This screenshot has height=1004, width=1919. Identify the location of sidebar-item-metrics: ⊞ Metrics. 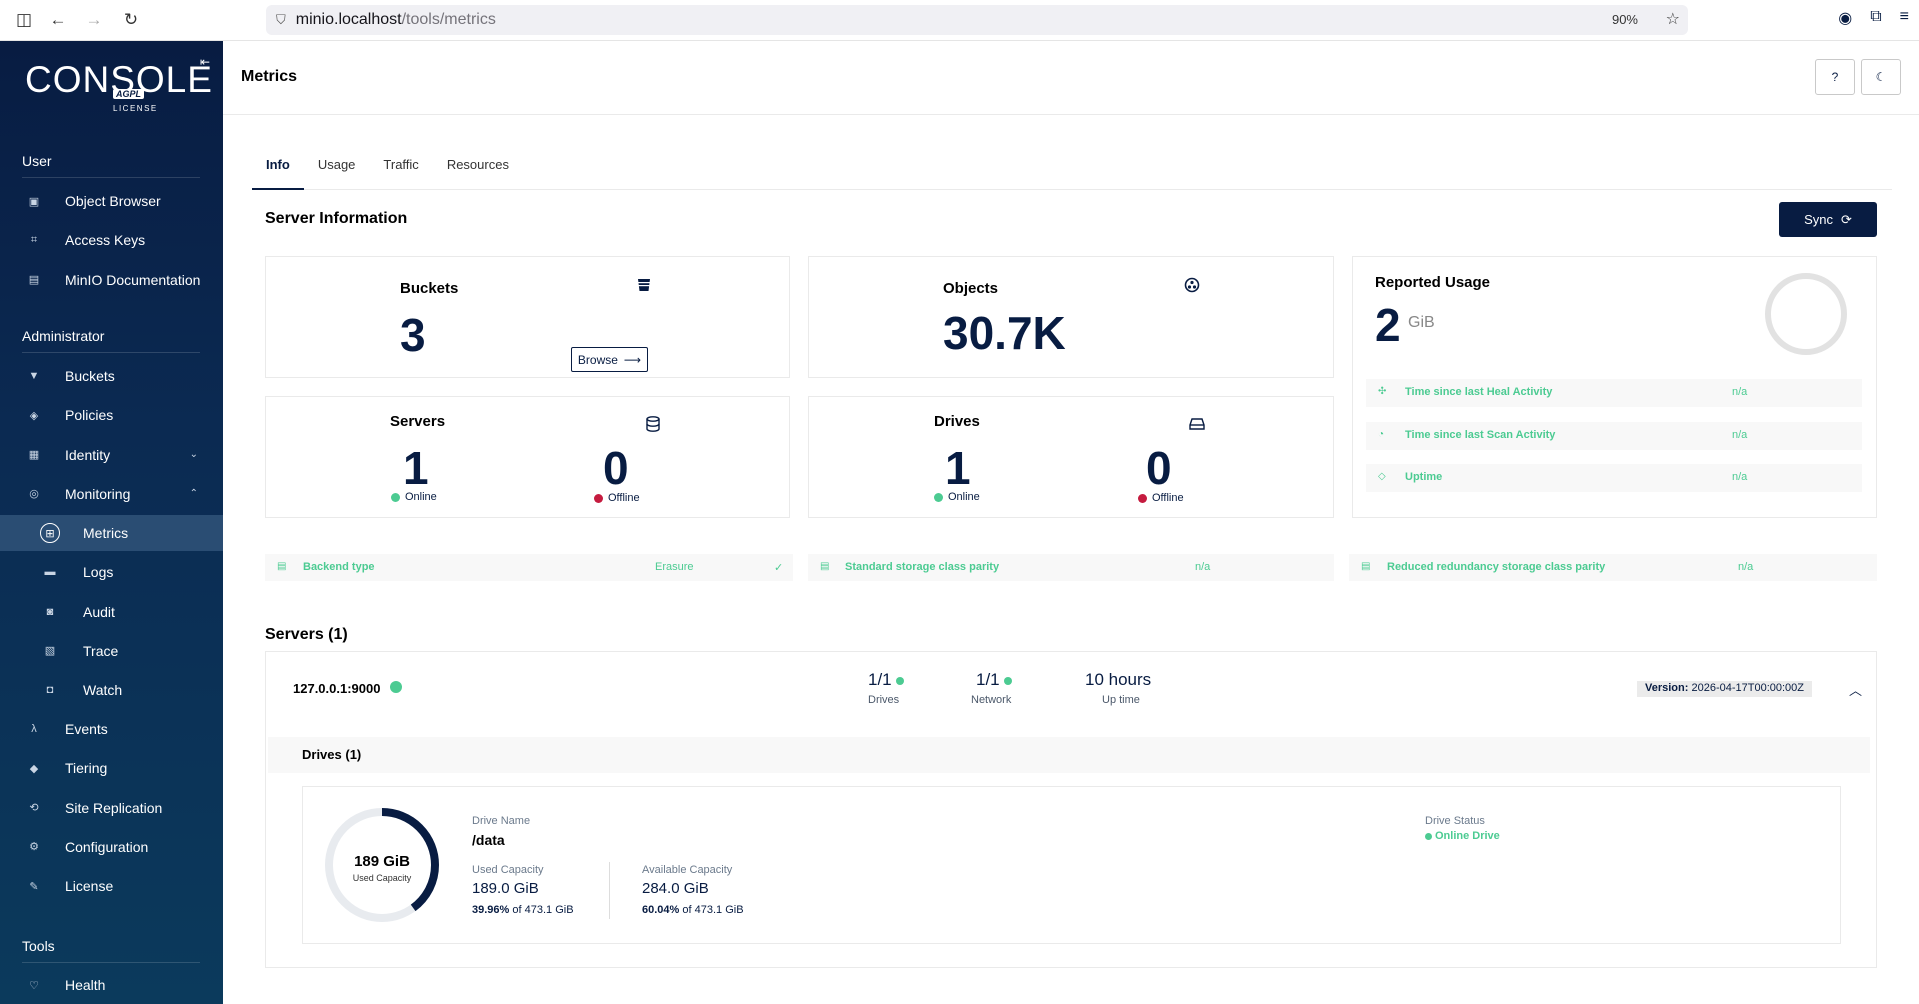
(111, 533).